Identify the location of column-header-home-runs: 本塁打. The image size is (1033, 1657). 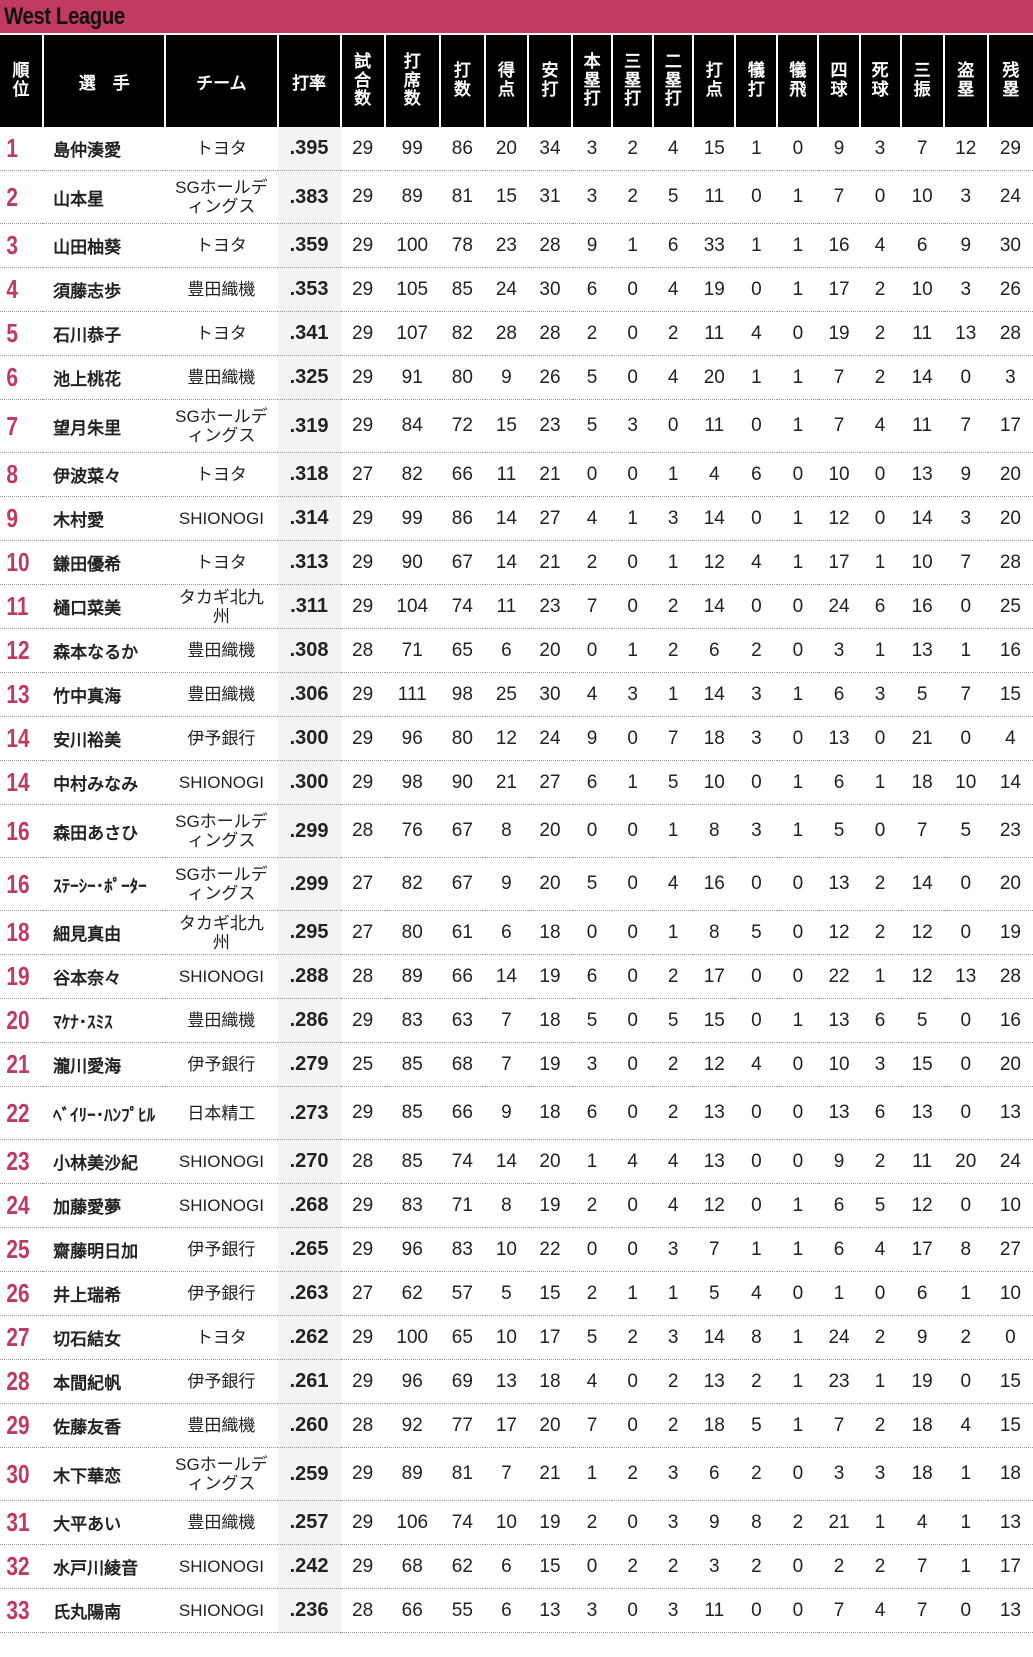
(592, 81).